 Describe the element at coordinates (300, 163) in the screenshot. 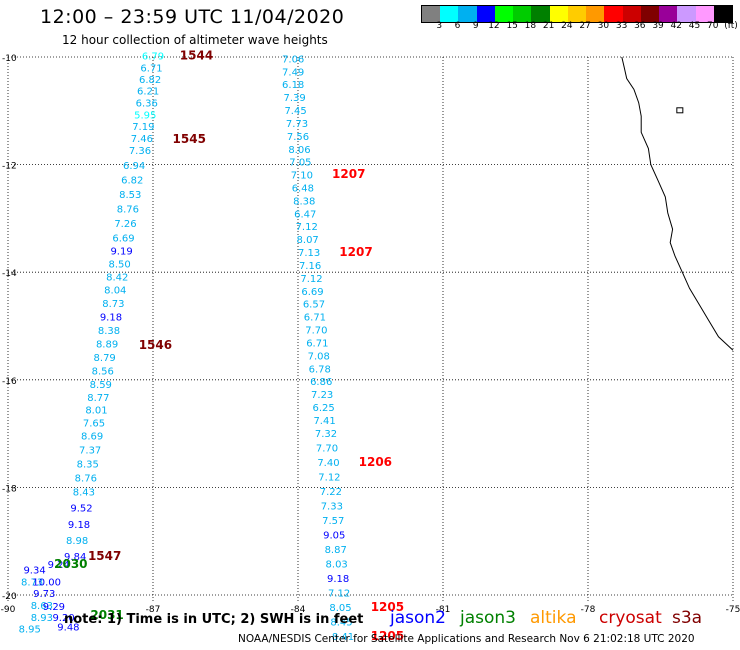

I see `wave-height-value: 7.05` at that location.